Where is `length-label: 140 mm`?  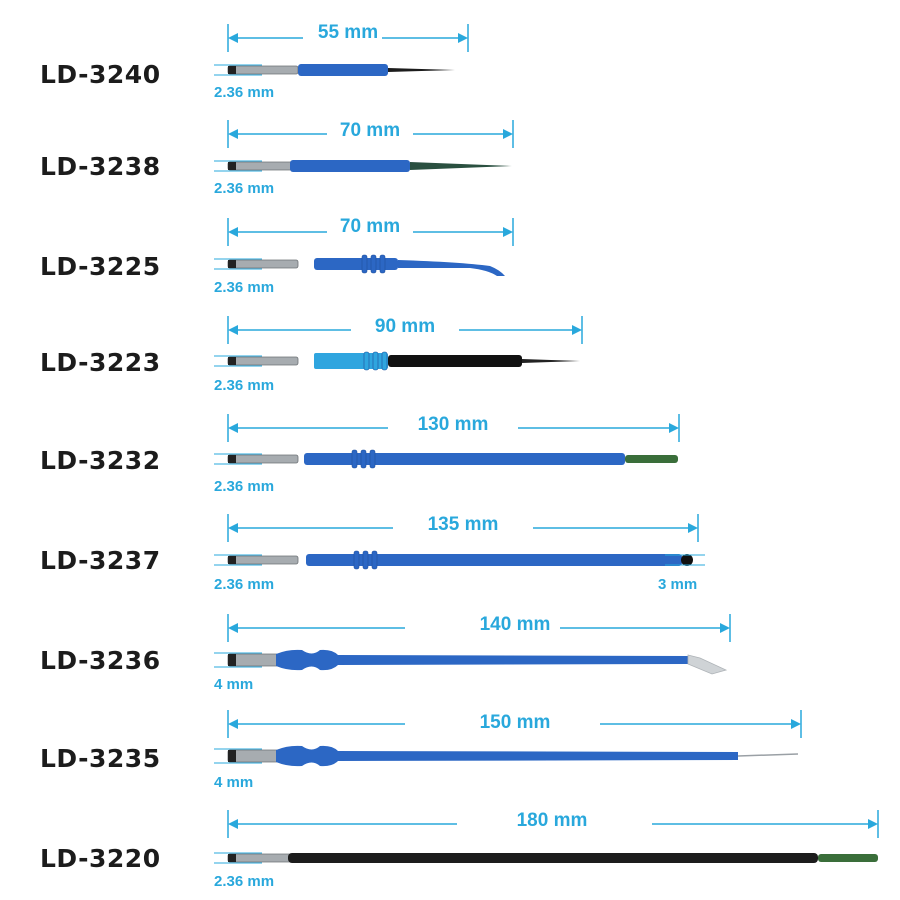 length-label: 140 mm is located at coordinates (515, 625).